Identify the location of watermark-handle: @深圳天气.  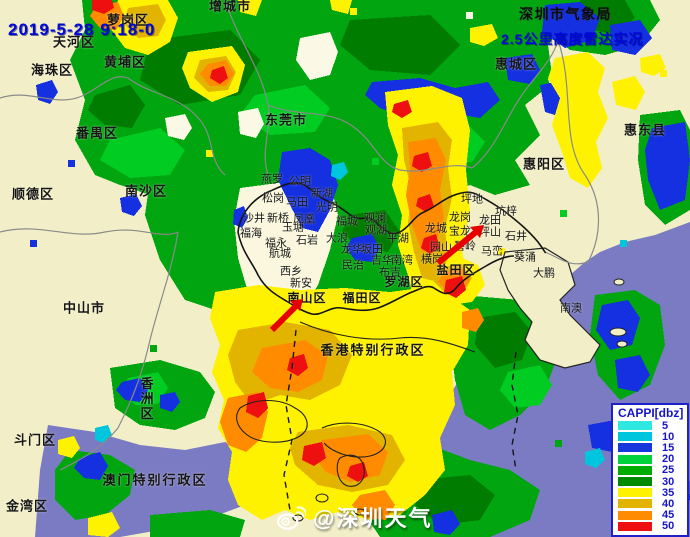
(373, 518).